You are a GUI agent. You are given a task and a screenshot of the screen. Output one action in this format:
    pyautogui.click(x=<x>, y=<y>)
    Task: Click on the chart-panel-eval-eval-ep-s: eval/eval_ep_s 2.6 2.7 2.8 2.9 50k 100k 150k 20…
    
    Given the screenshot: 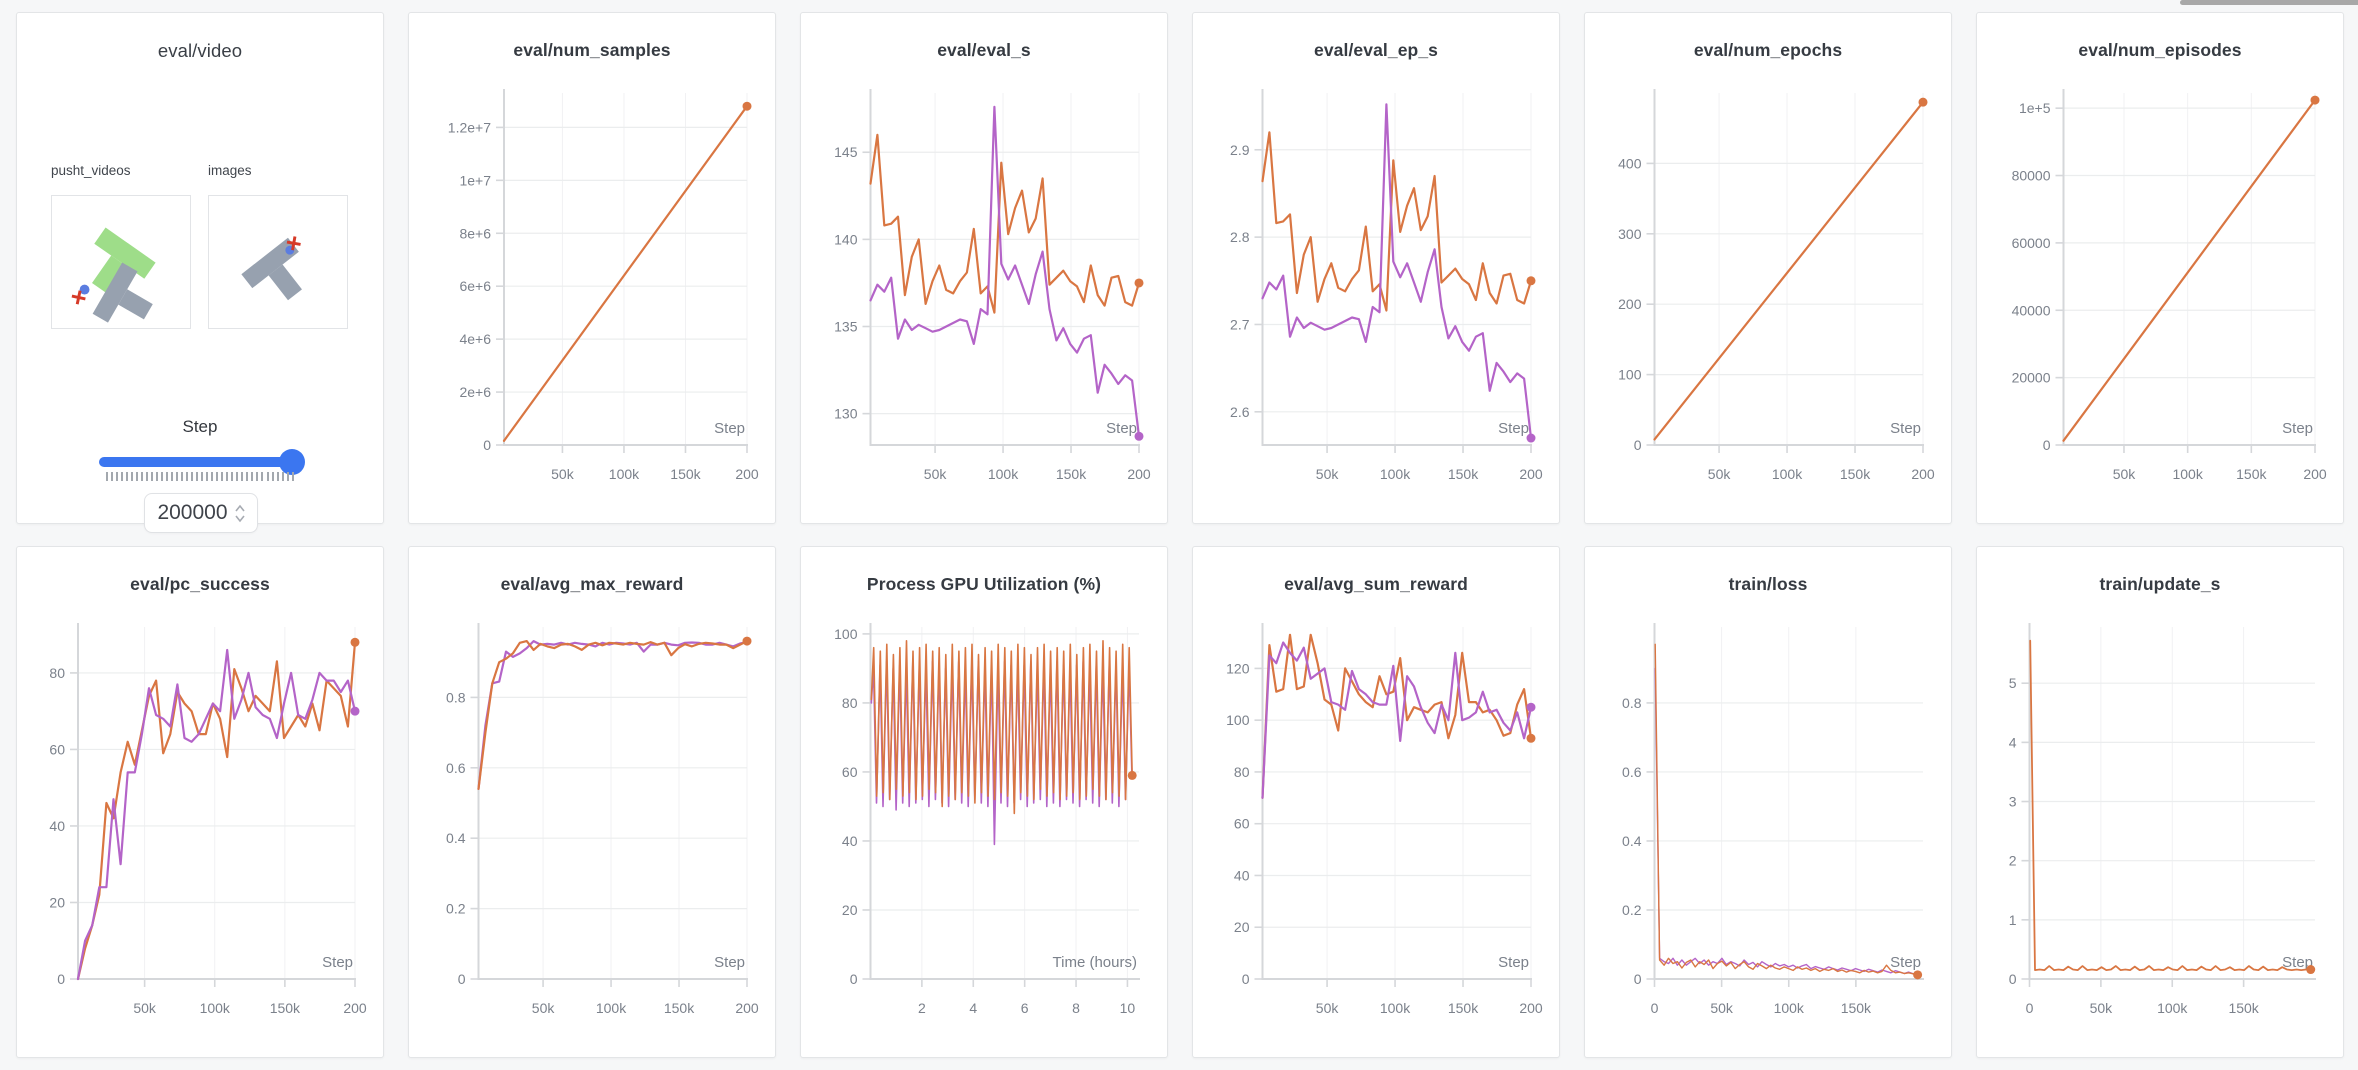 What is the action you would take?
    pyautogui.click(x=1376, y=268)
    